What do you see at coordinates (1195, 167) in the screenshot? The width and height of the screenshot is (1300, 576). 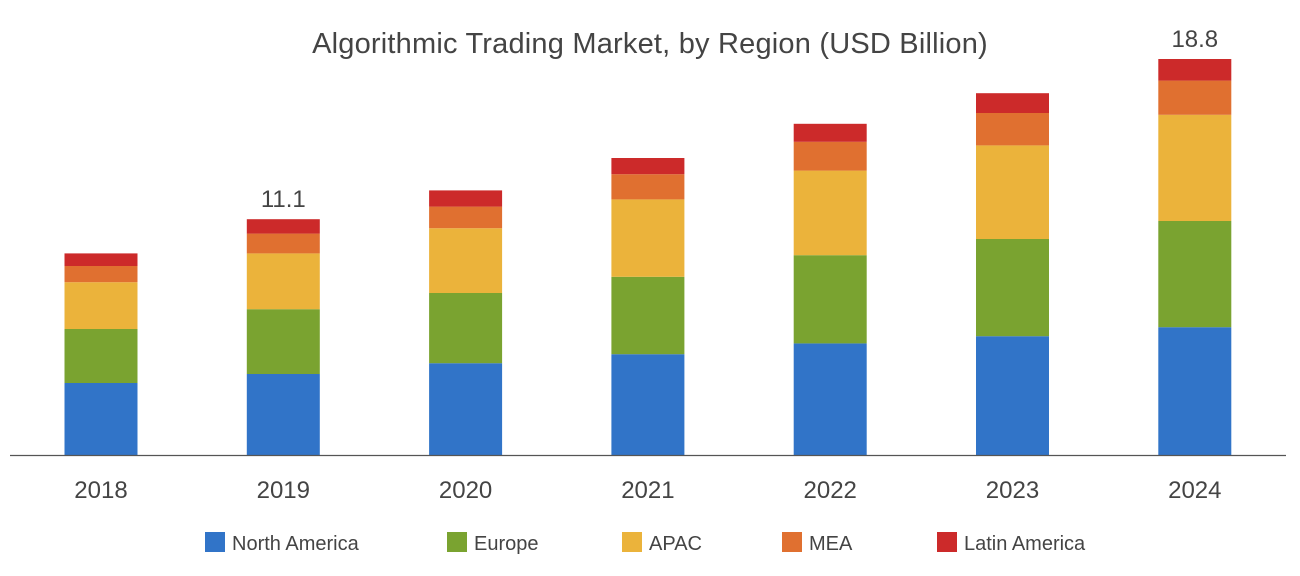 I see `bar-apac-2024` at bounding box center [1195, 167].